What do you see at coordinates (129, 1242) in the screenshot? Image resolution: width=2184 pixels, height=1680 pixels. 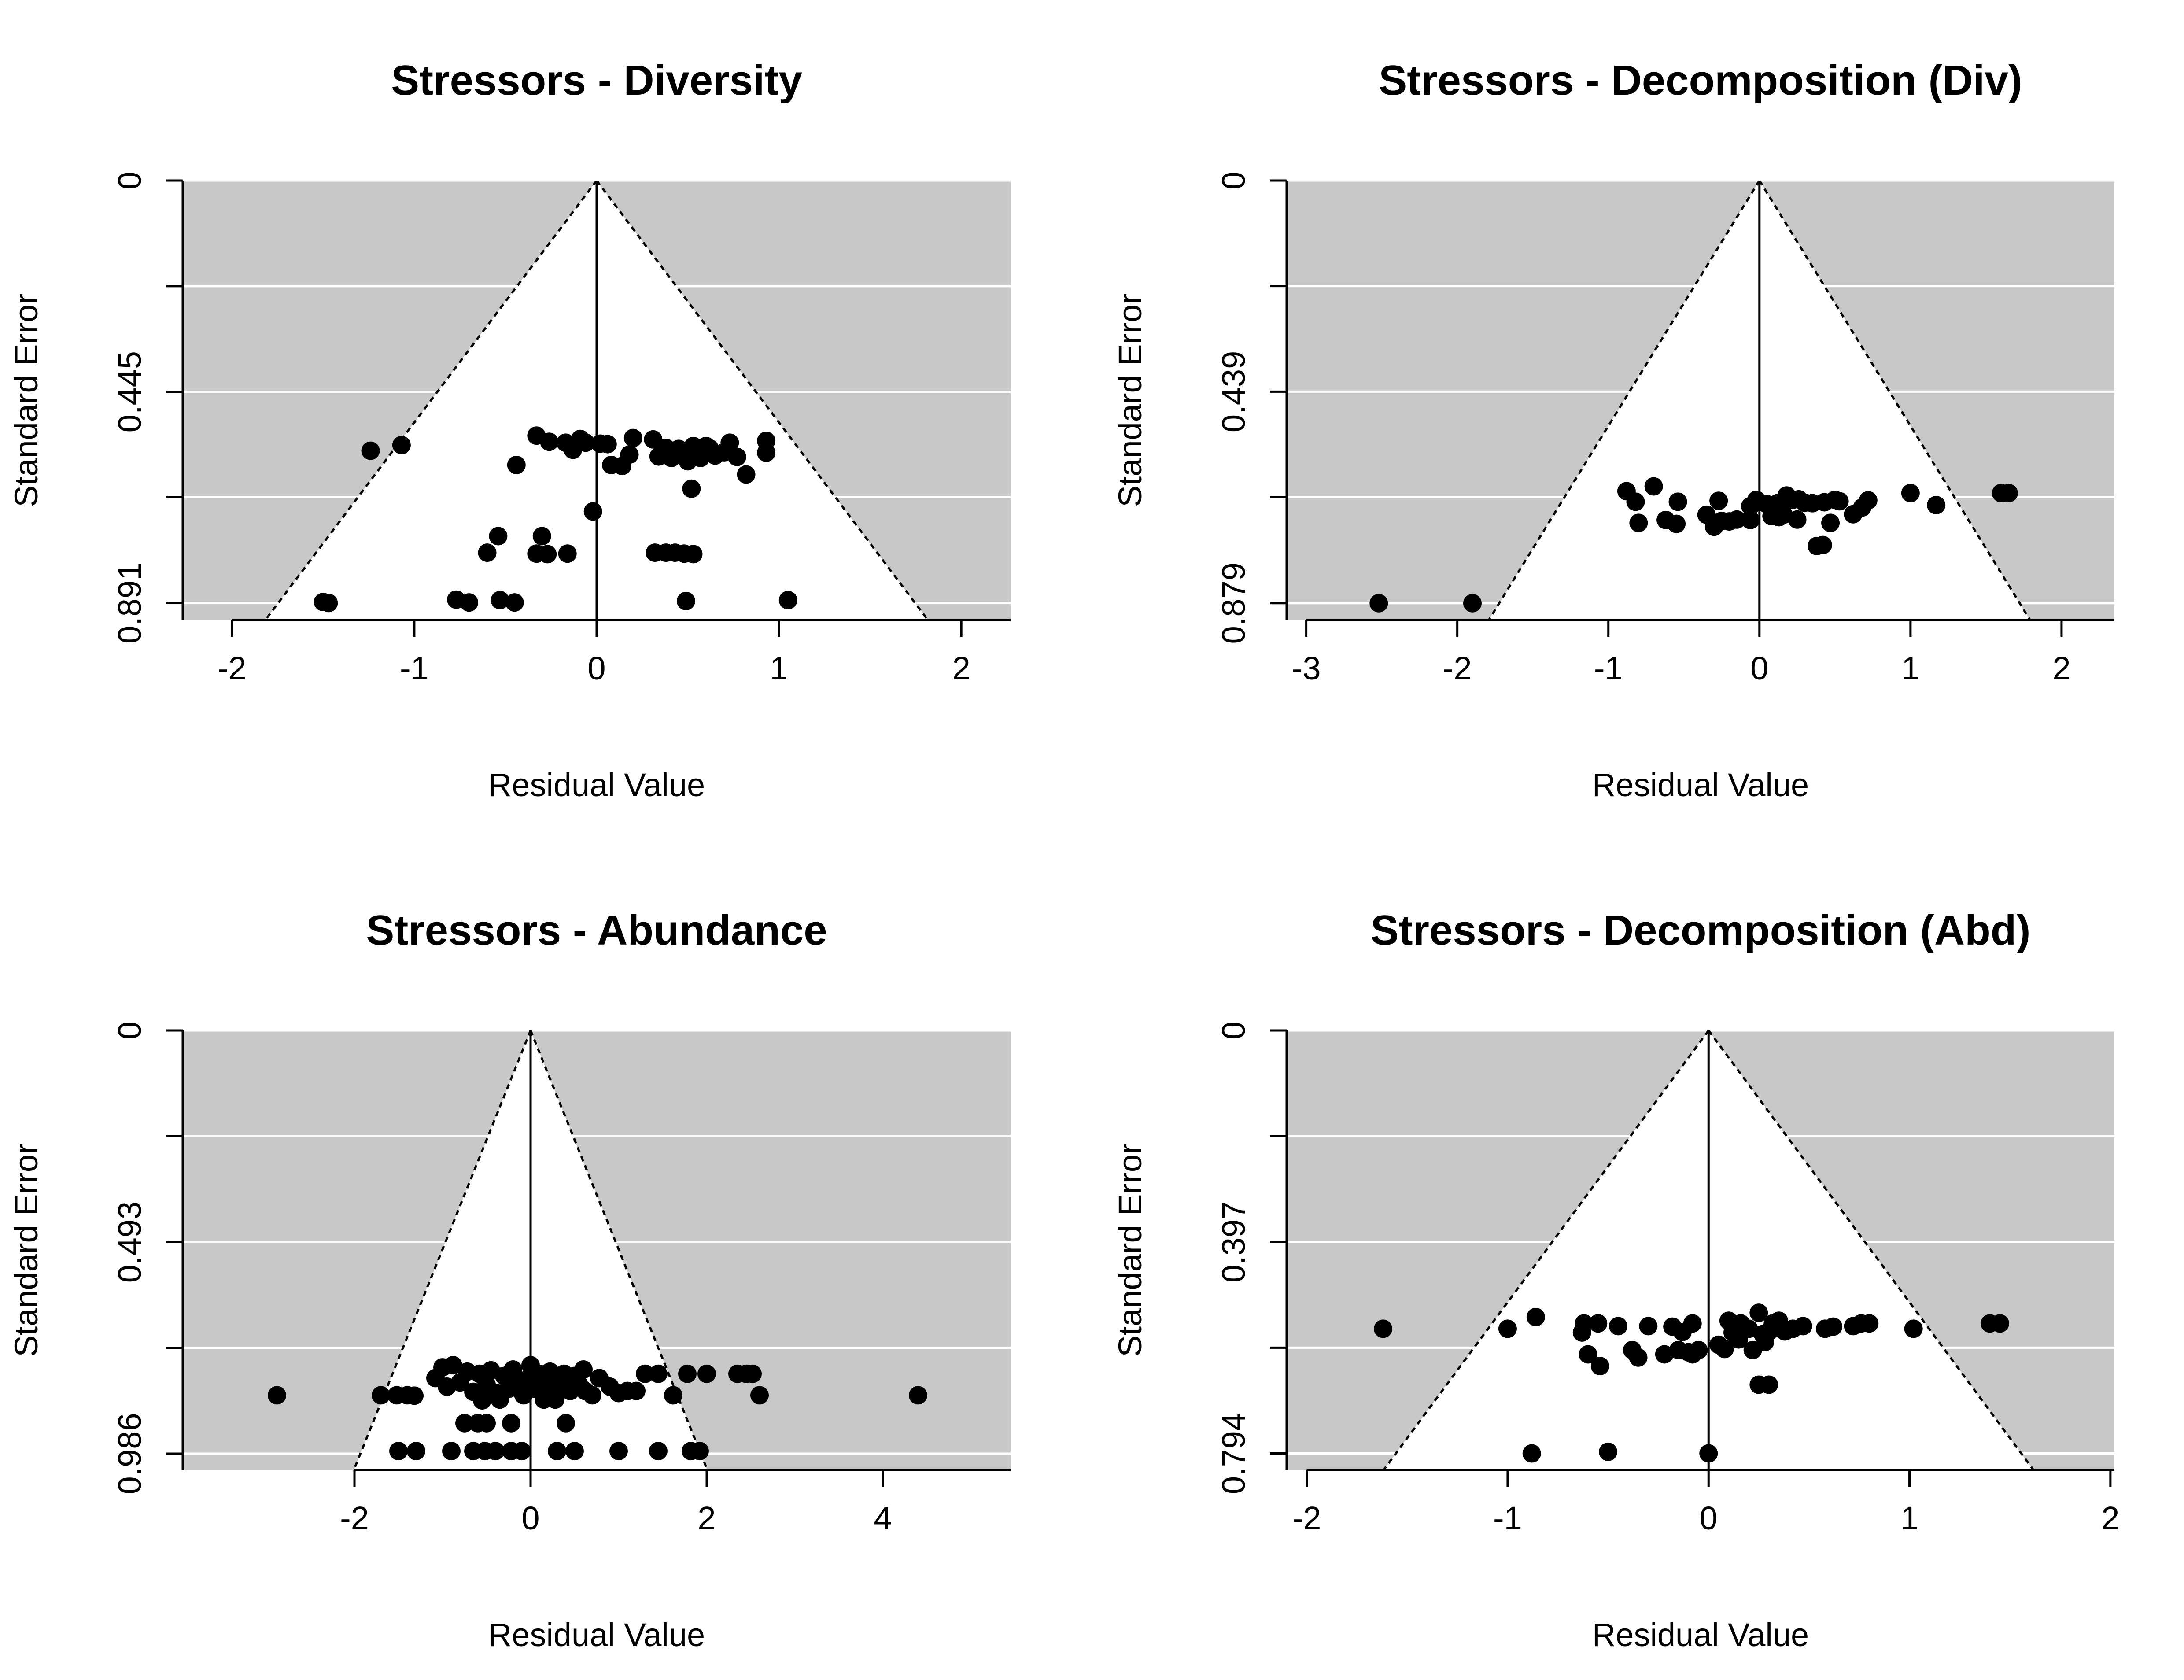 I see `y-tick-label: 0.493` at bounding box center [129, 1242].